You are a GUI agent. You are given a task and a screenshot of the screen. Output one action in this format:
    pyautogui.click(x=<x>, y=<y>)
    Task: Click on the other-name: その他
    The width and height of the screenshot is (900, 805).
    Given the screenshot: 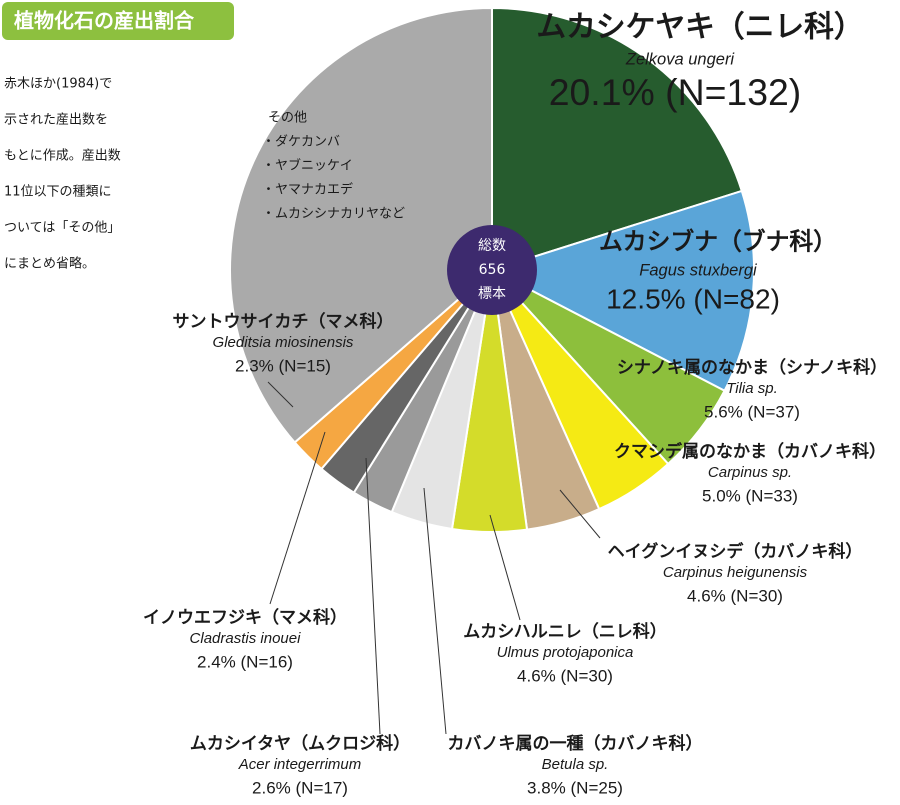 What is the action you would take?
    pyautogui.click(x=287, y=118)
    